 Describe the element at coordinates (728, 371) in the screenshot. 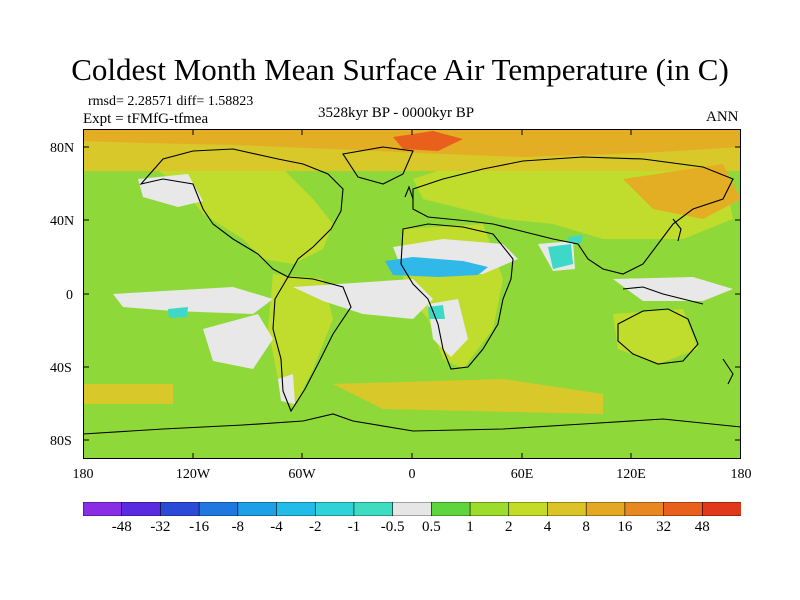

I see `coast-new-zealand` at that location.